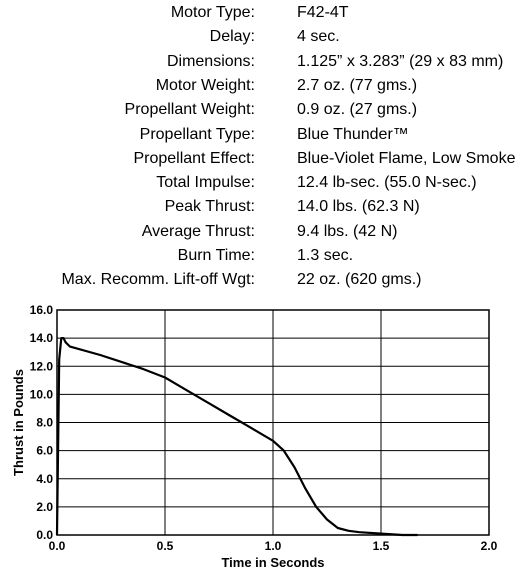 The height and width of the screenshot is (574, 524). What do you see at coordinates (194, 158) in the screenshot?
I see `spec-label: Propellant Effect:` at bounding box center [194, 158].